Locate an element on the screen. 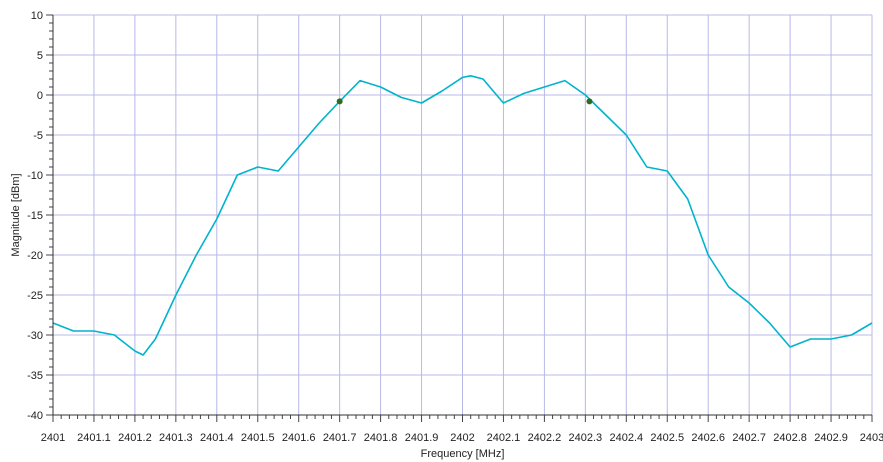 The width and height of the screenshot is (883, 462). y-tick-label: -25 is located at coordinates (35, 296).